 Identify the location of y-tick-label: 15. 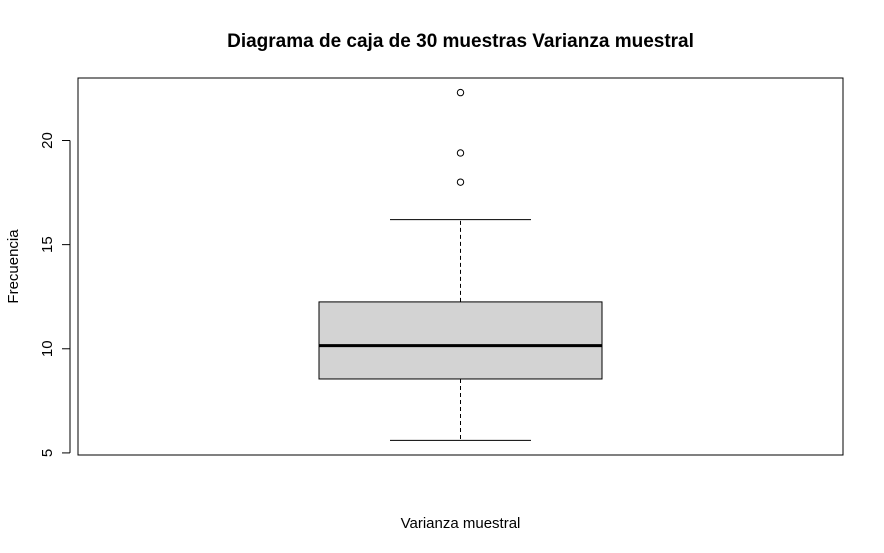
(47, 244).